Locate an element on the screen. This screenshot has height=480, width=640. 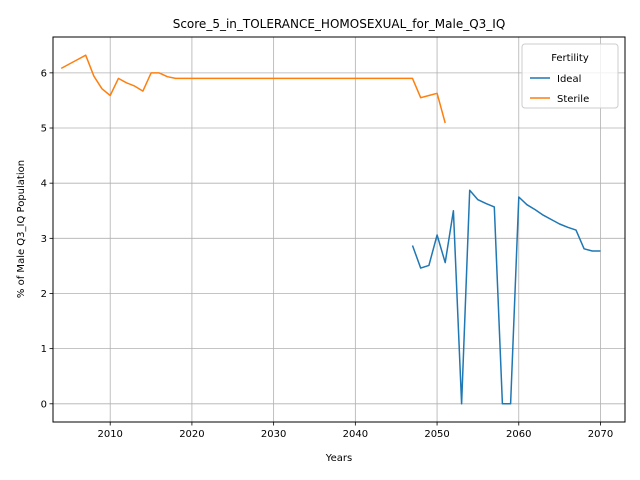
legend-title: Fertility is located at coordinates (570, 58).